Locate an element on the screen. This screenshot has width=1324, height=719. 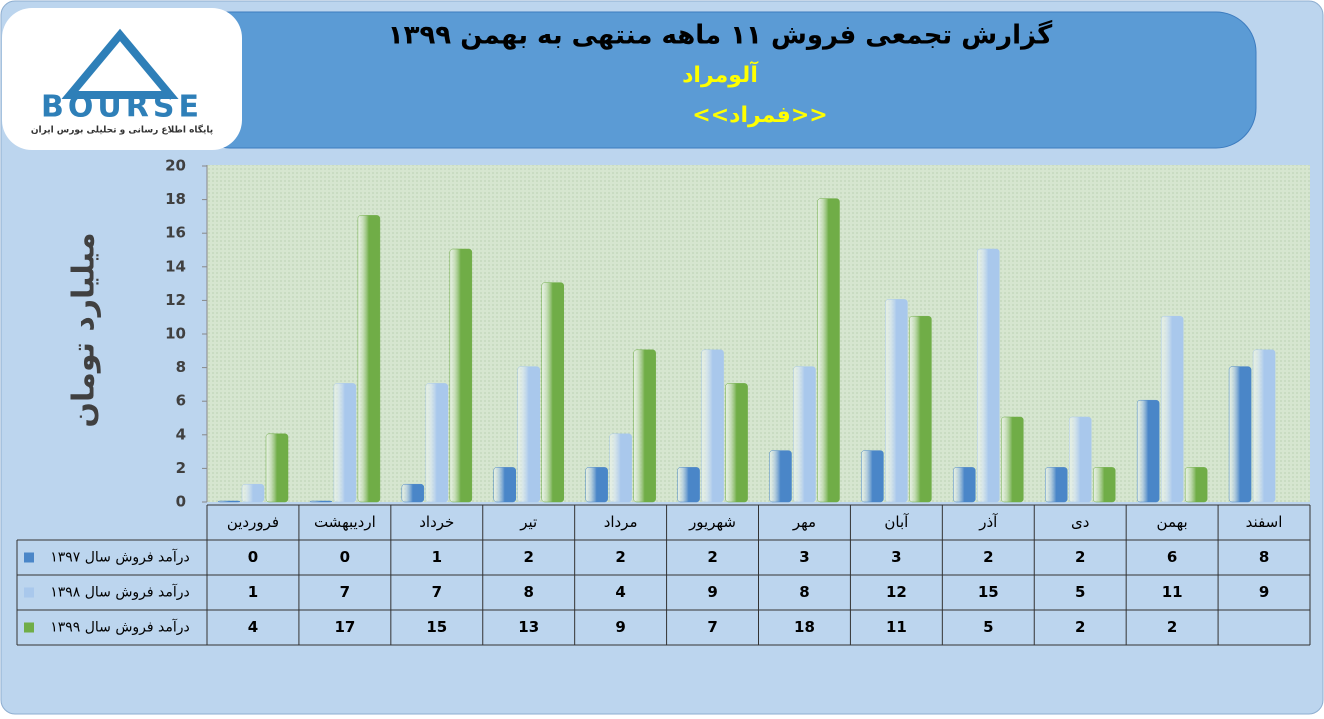
table-value: 12 is located at coordinates (896, 592).